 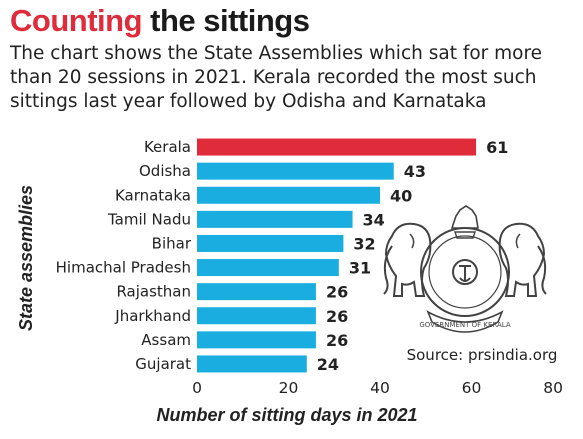 I want to click on category-label-rajasthan: Rajasthan, so click(x=153, y=292).